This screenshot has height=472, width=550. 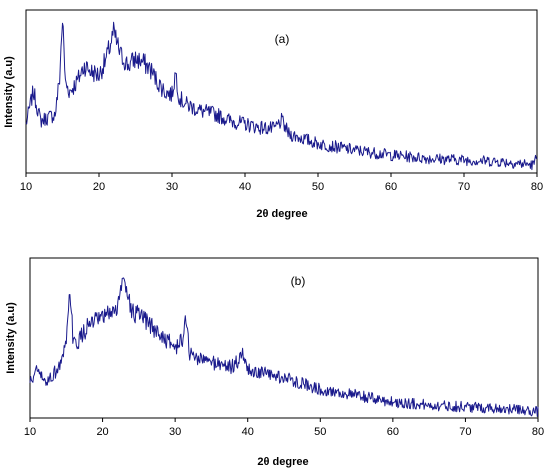 What do you see at coordinates (11, 338) in the screenshot?
I see `y-axis-label-b: Intensity (a.u)` at bounding box center [11, 338].